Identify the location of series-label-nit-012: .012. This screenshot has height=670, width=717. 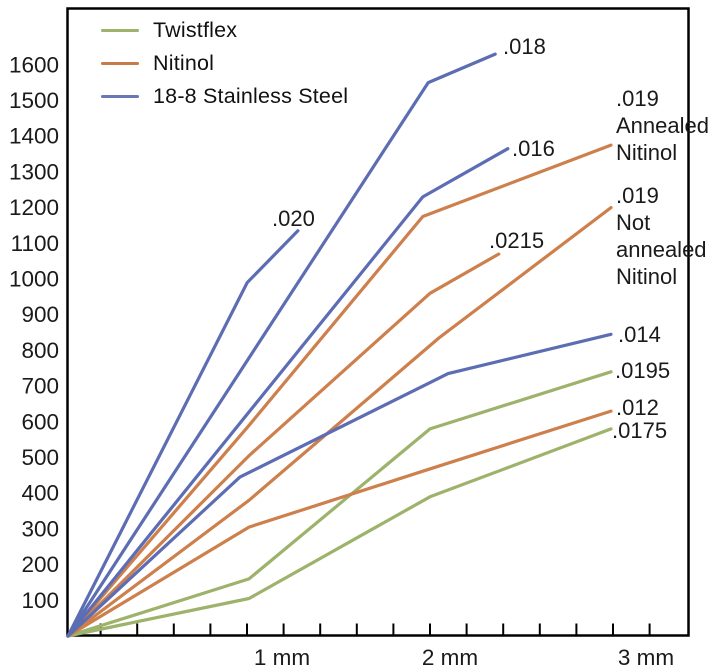
(637, 407).